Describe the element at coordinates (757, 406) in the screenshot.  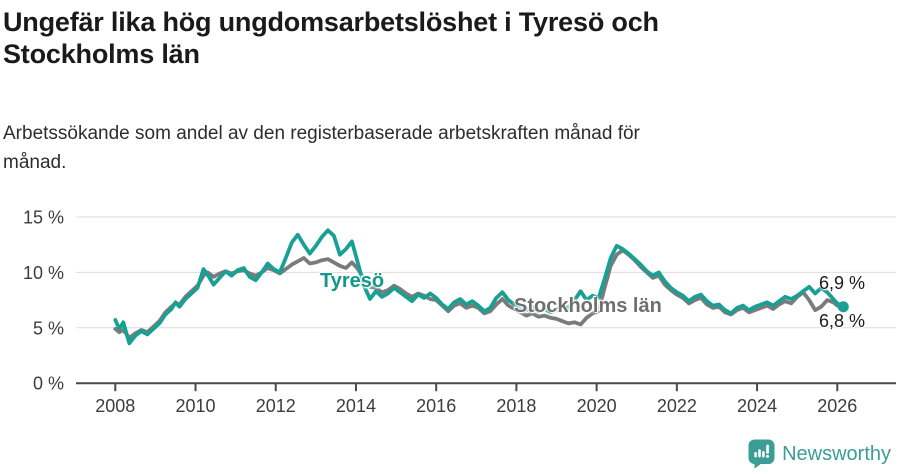
I see `x-tick-label-2024: 2024` at that location.